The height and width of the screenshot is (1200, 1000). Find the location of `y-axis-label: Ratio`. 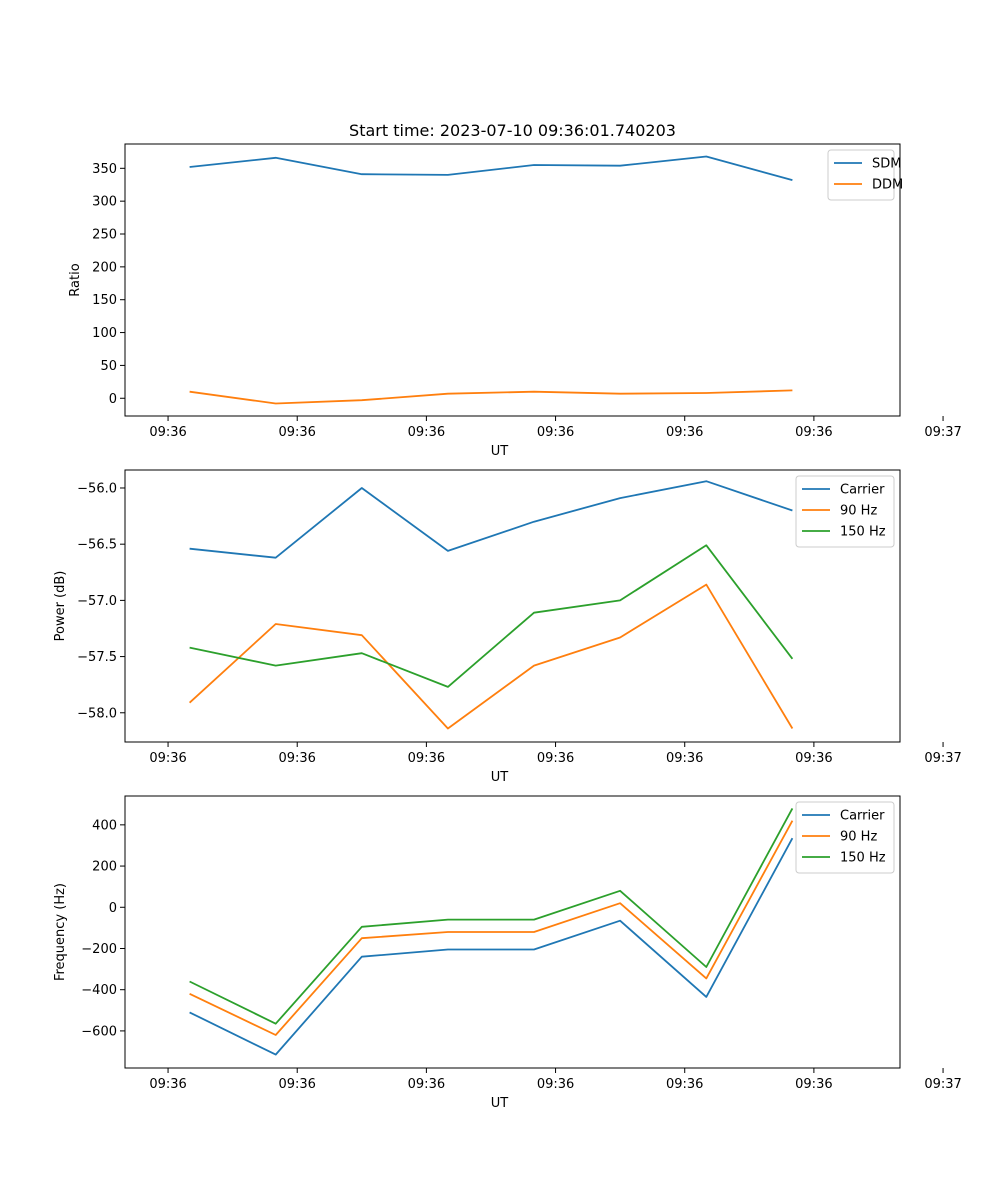

y-axis-label: Ratio is located at coordinates (75, 279).